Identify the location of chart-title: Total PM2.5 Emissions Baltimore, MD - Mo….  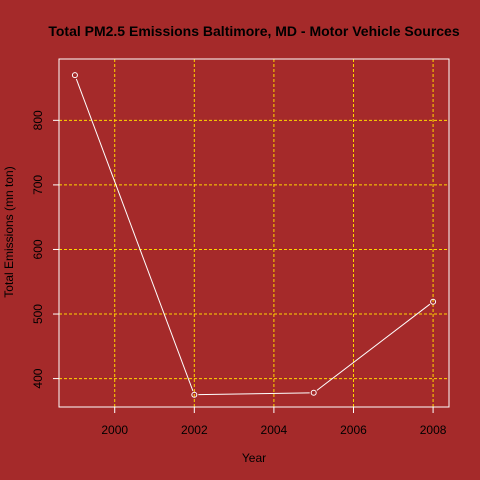
(253, 31).